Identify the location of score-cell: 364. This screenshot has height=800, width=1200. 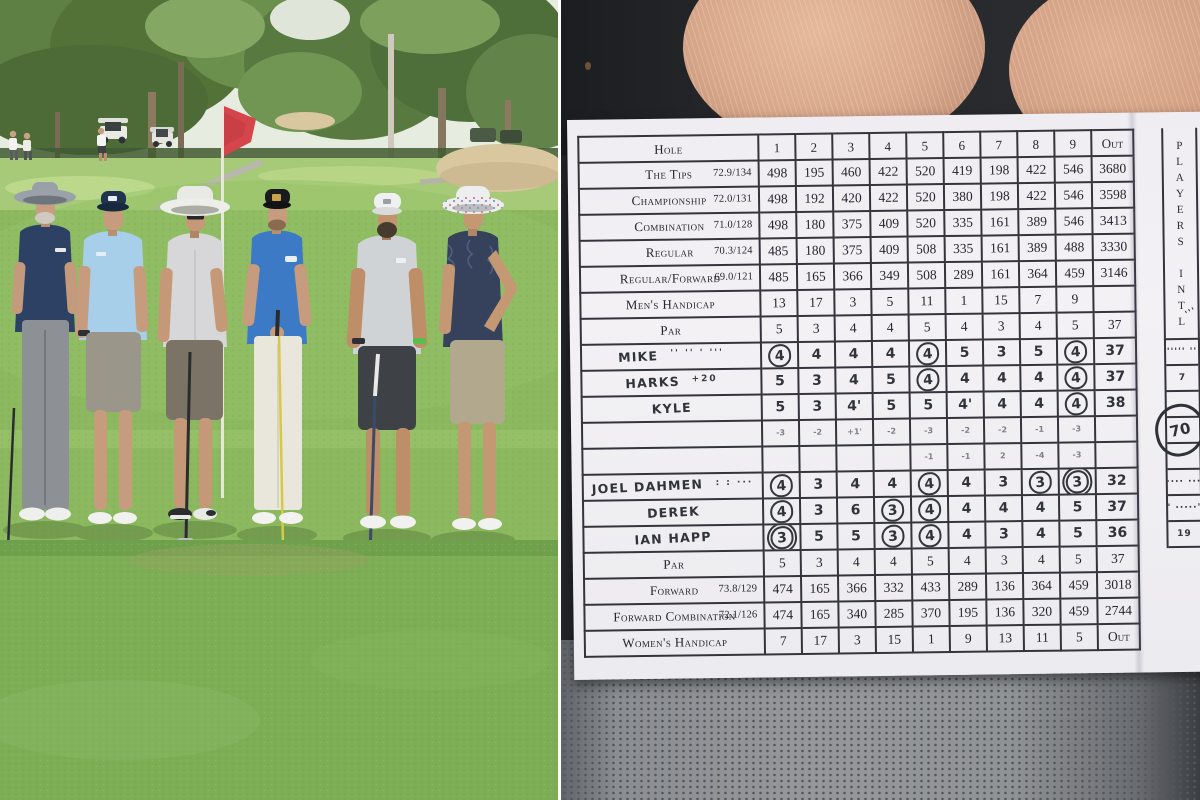
(1041, 586).